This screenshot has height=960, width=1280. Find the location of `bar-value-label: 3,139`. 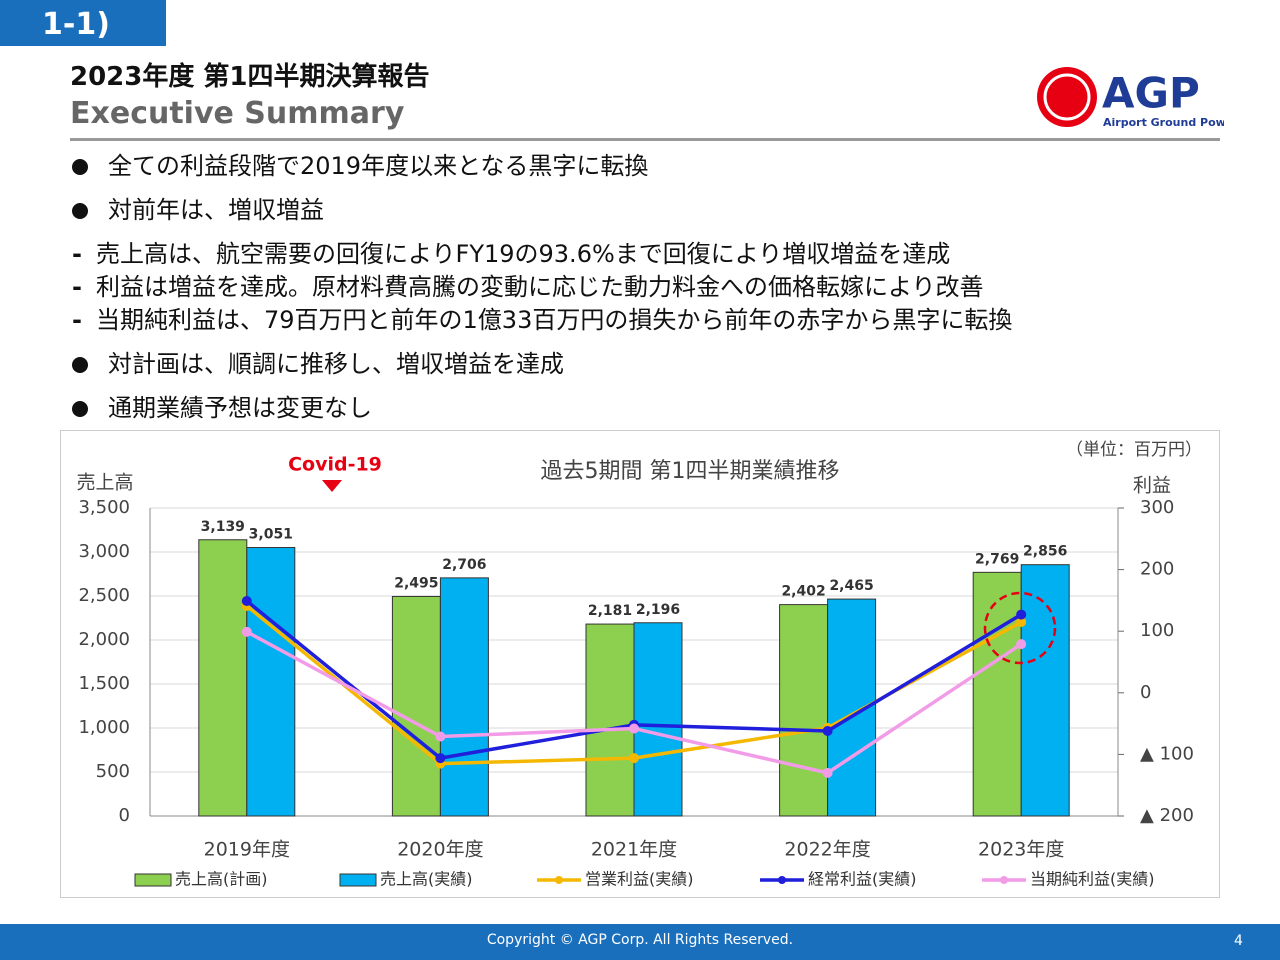

bar-value-label: 3,139 is located at coordinates (223, 527).